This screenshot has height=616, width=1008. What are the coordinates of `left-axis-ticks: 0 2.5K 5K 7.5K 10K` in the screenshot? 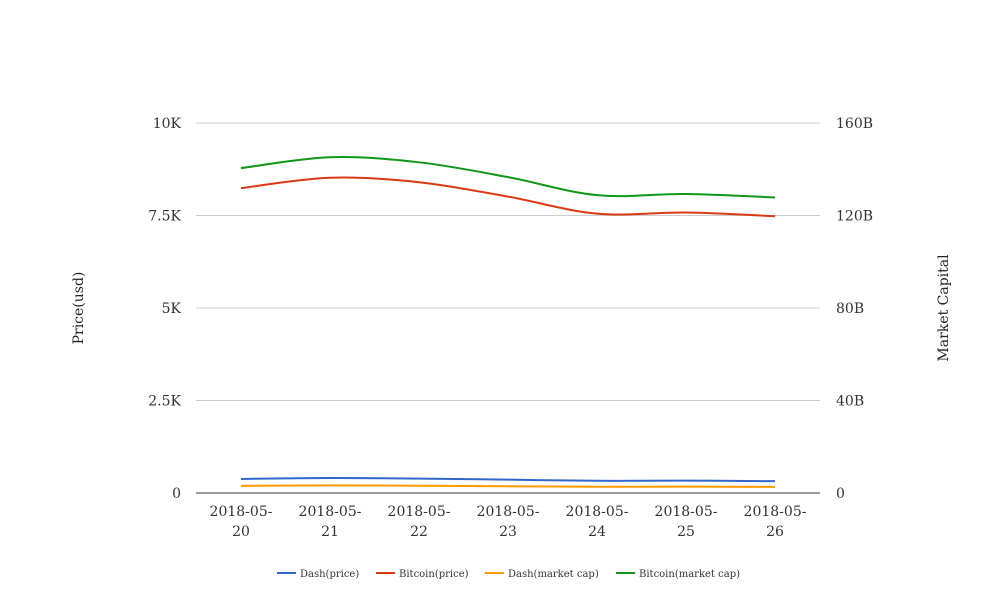 It's located at (164, 309).